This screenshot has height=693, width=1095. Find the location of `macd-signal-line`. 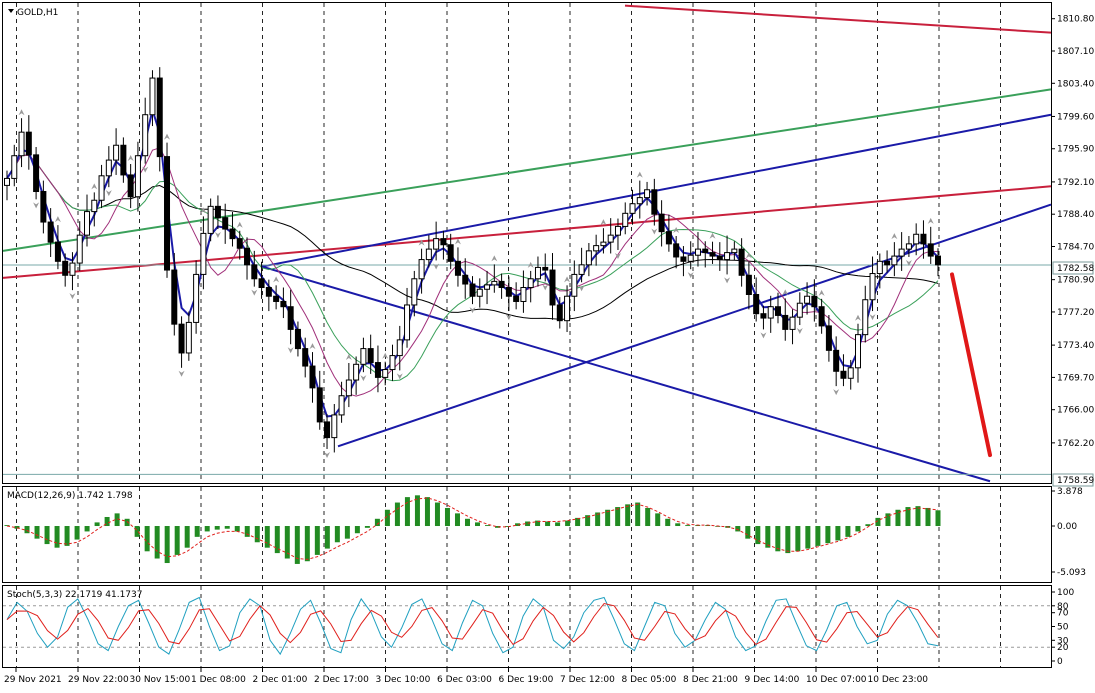

macd-signal-line is located at coordinates (472, 528).